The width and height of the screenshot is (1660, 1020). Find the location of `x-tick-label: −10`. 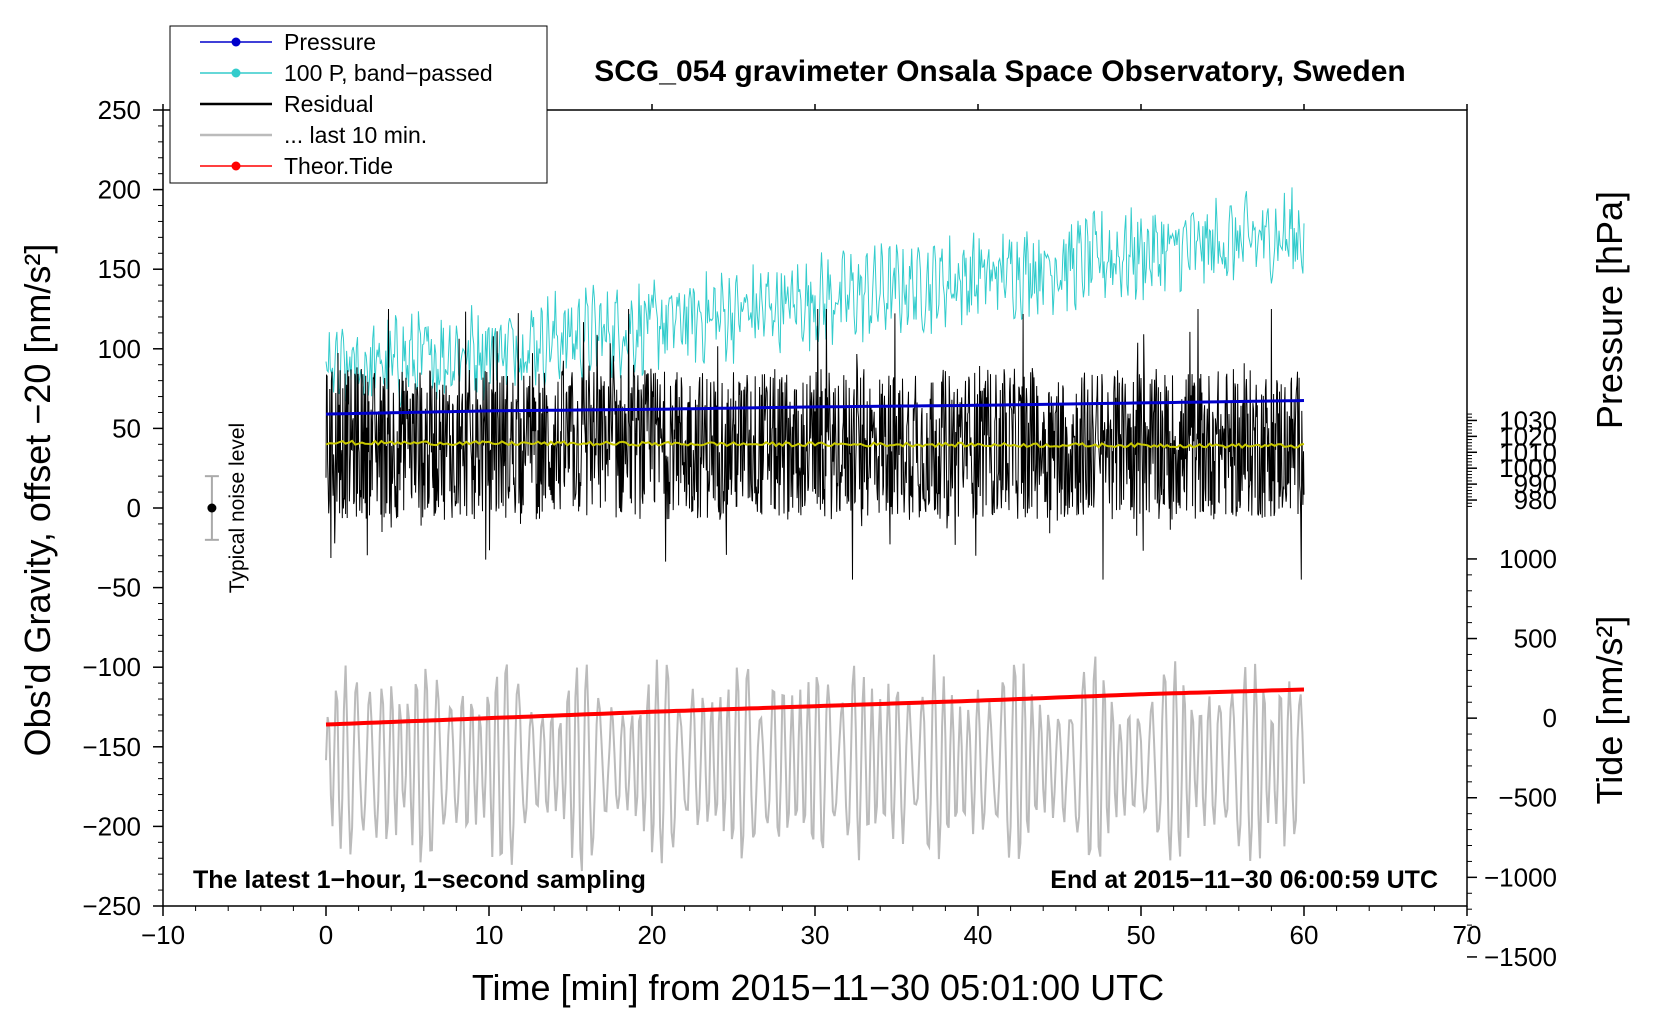

x-tick-label: −10 is located at coordinates (163, 935).